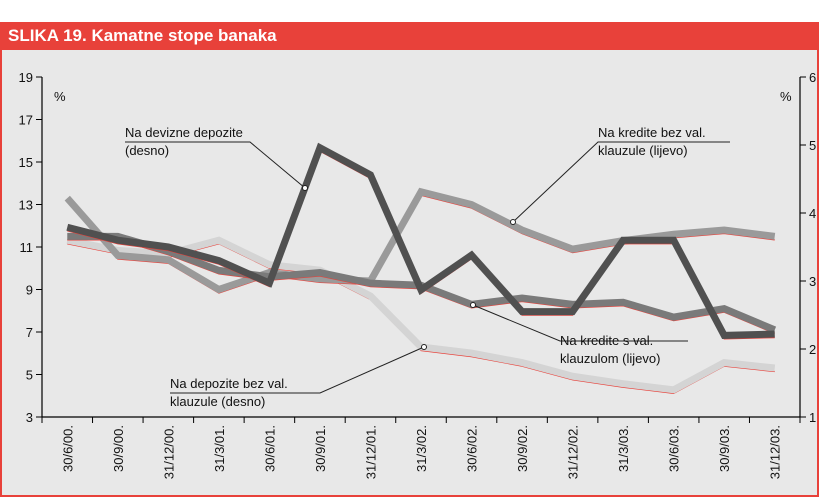  What do you see at coordinates (27, 247) in the screenshot?
I see `y-tick-label: 11` at bounding box center [27, 247].